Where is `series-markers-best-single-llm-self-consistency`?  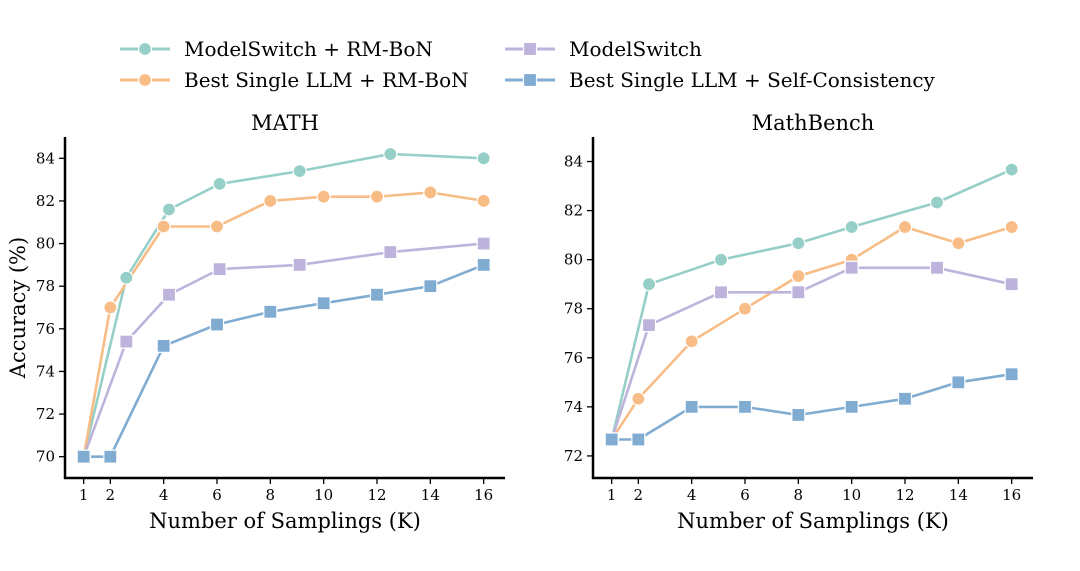
series-markers-best-single-llm-self-consistency is located at coordinates (283, 360).